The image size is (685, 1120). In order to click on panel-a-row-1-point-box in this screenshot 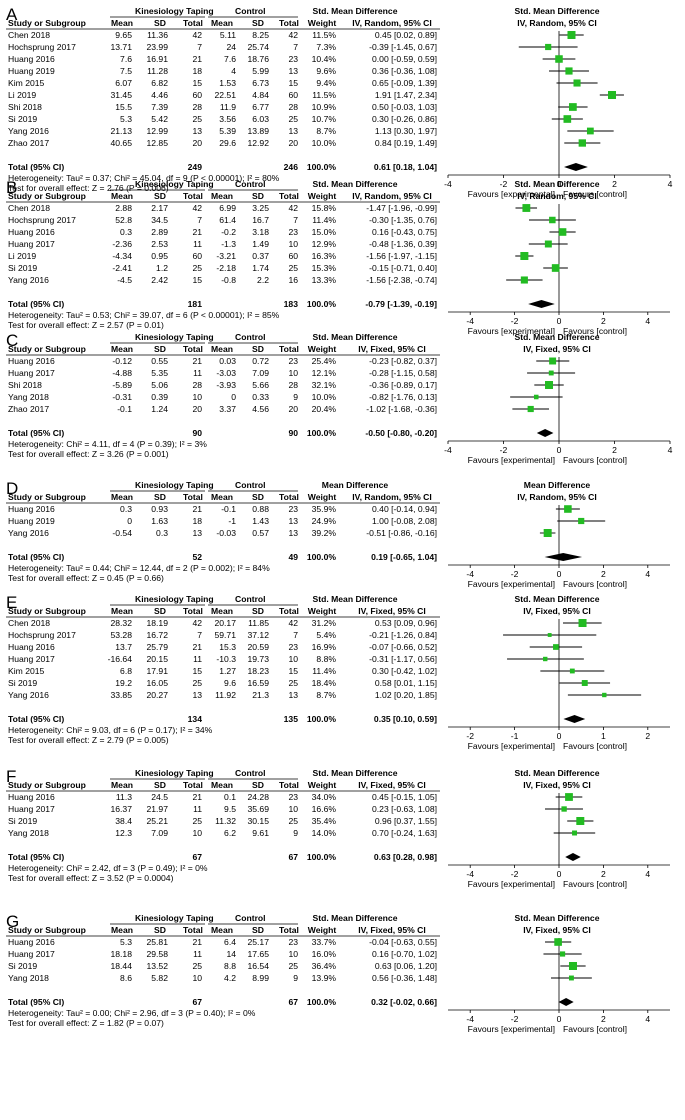, I will do `click(548, 47)`.